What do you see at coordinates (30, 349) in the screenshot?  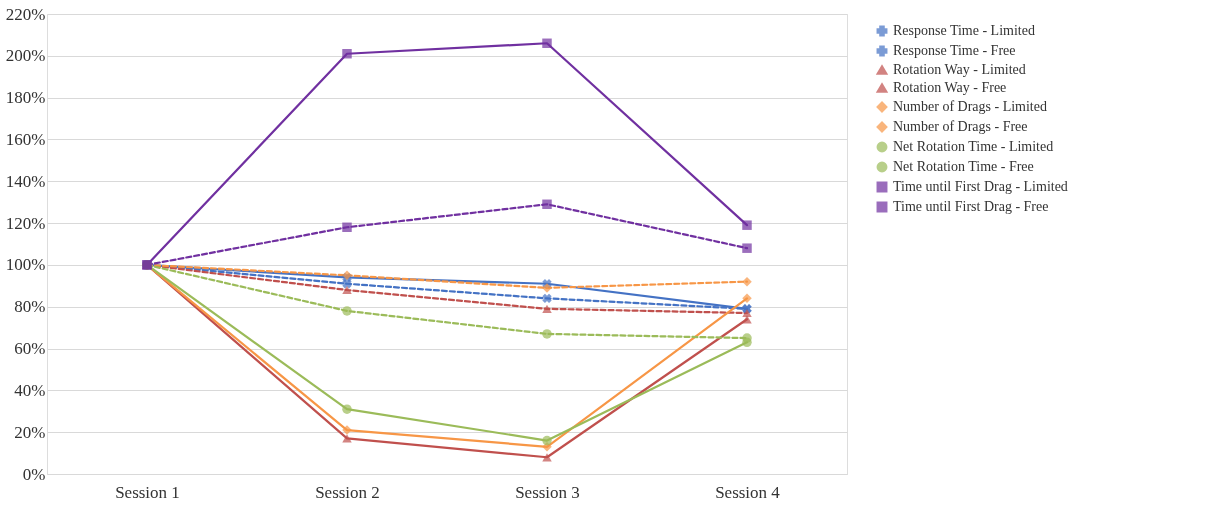 I see `y-tick-label: 60%` at bounding box center [30, 349].